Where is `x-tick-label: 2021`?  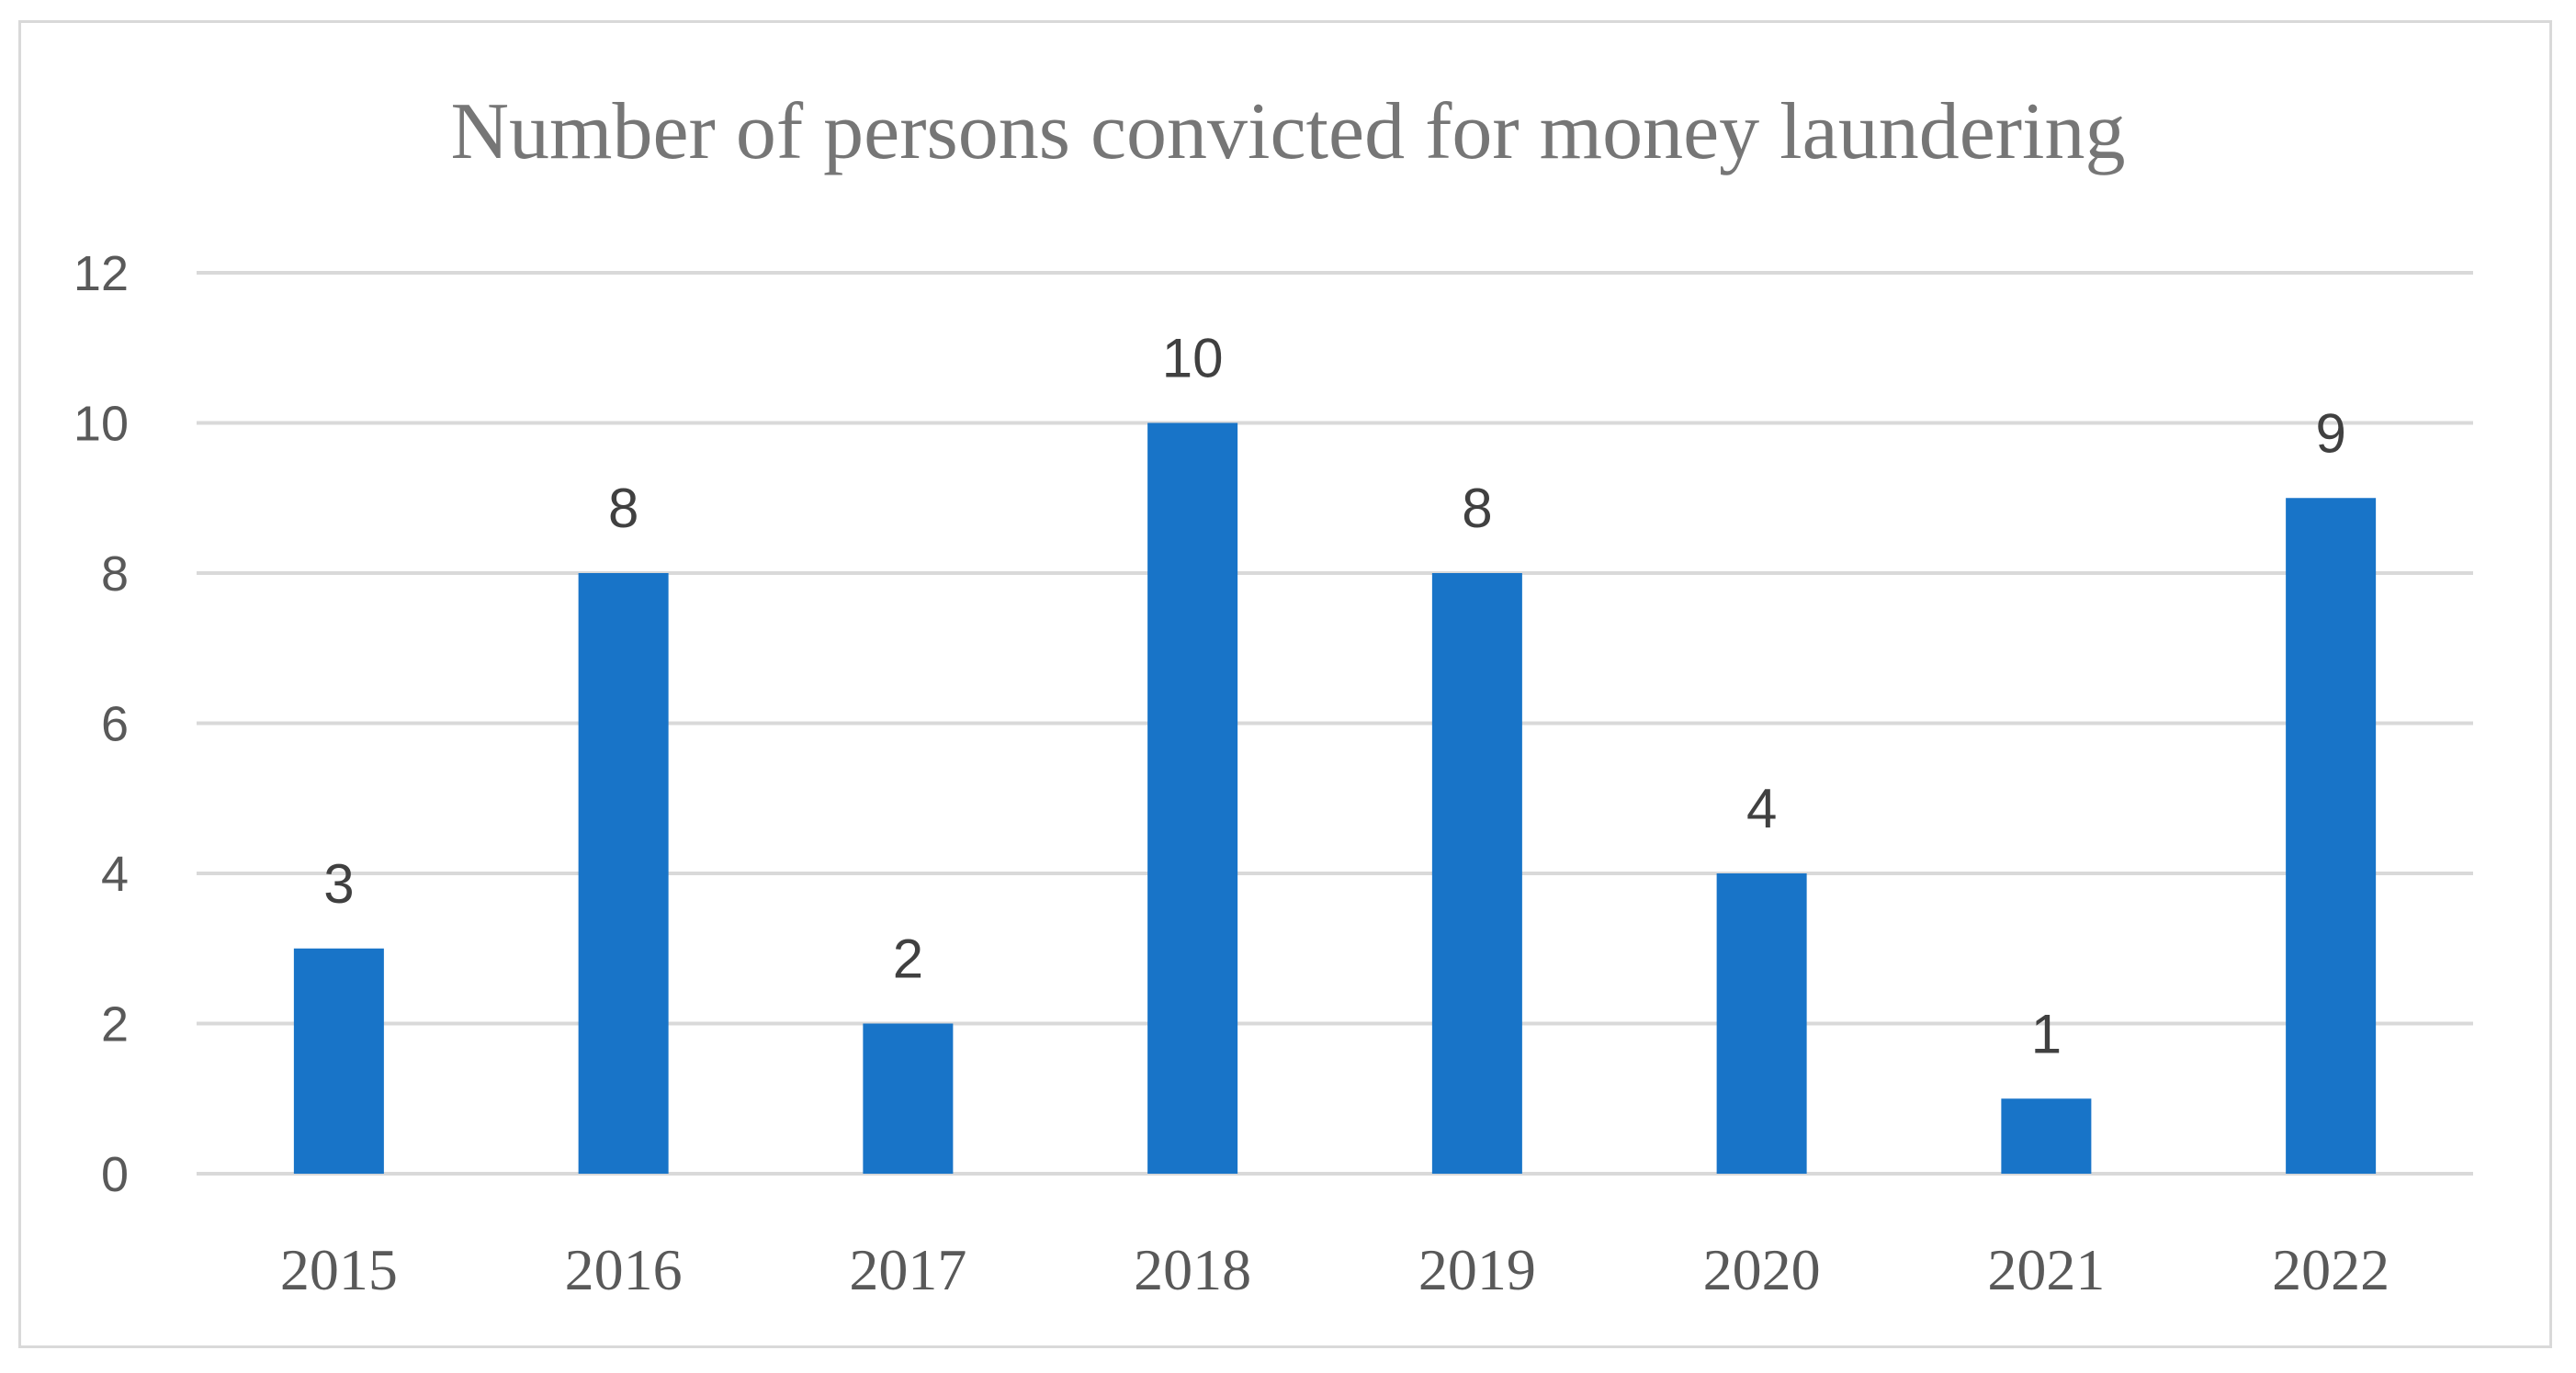 x-tick-label: 2021 is located at coordinates (2046, 1269).